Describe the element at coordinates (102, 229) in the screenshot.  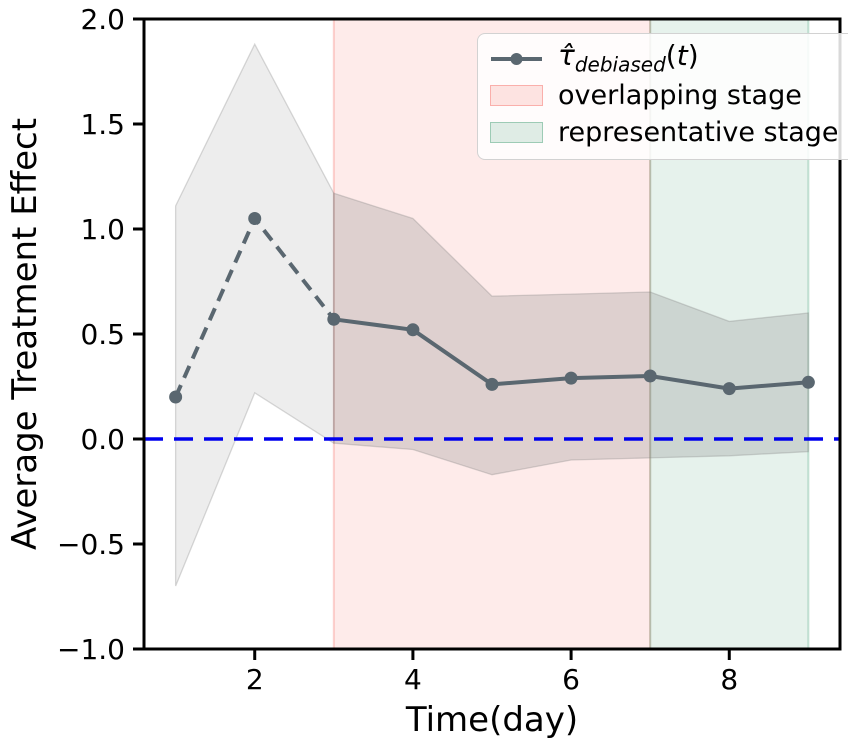
I see `y-axis-tick-label: 1.0` at that location.